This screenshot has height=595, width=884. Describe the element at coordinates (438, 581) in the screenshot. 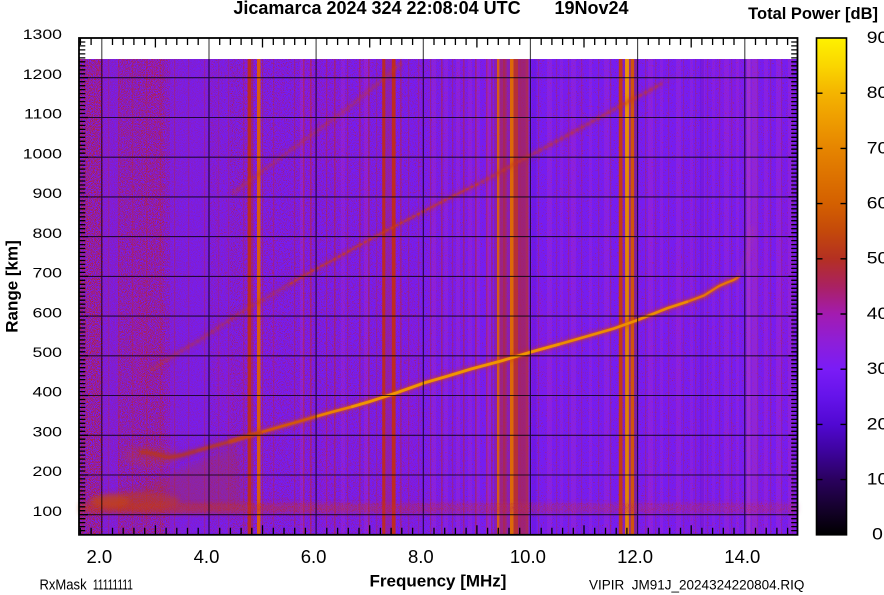

I see `svg-text: Frequency [MHz]` at that location.